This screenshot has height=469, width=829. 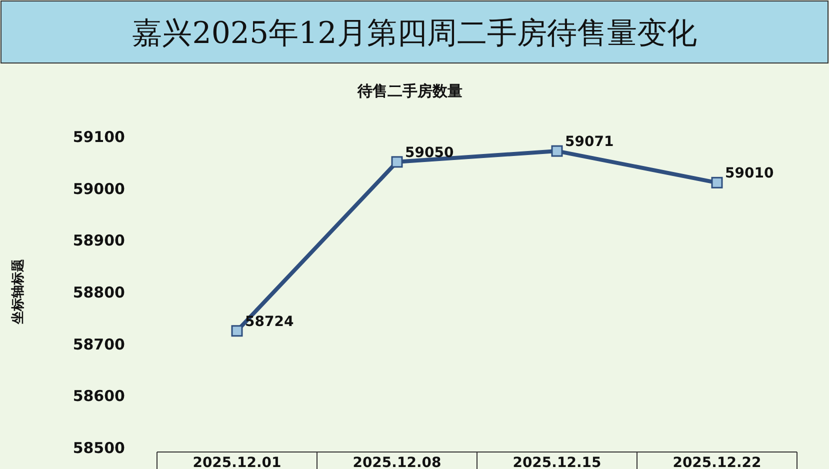 I want to click on y-tick-label: 58600, so click(x=98, y=396).